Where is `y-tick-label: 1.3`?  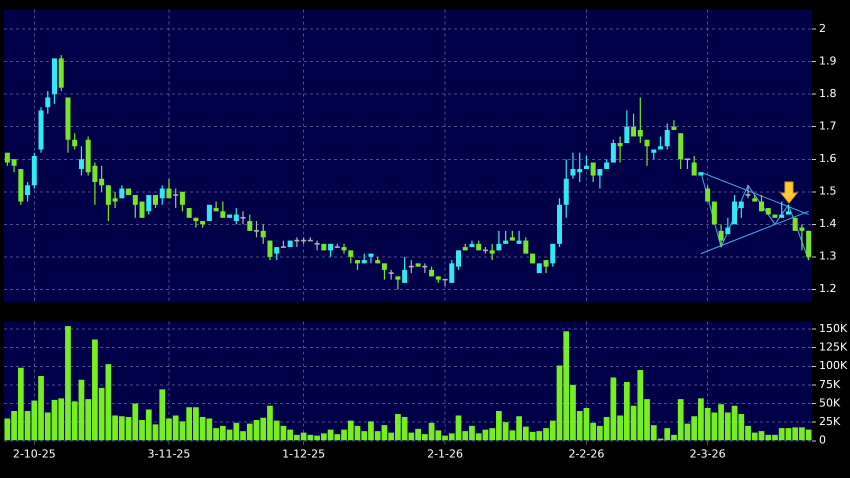
y-tick-label: 1.3 is located at coordinates (827, 256).